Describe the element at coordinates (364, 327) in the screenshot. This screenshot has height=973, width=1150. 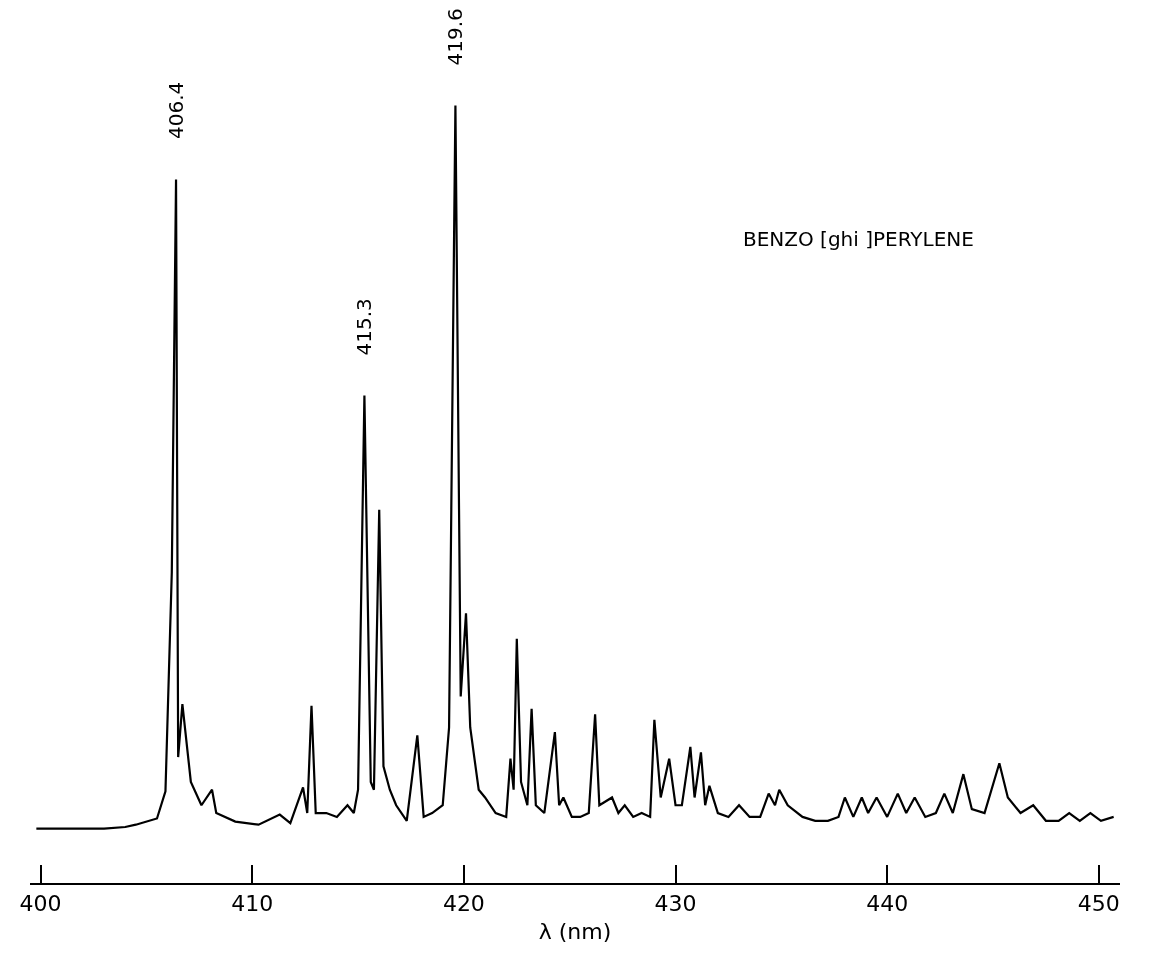
I see `annotation: 415.3` at that location.